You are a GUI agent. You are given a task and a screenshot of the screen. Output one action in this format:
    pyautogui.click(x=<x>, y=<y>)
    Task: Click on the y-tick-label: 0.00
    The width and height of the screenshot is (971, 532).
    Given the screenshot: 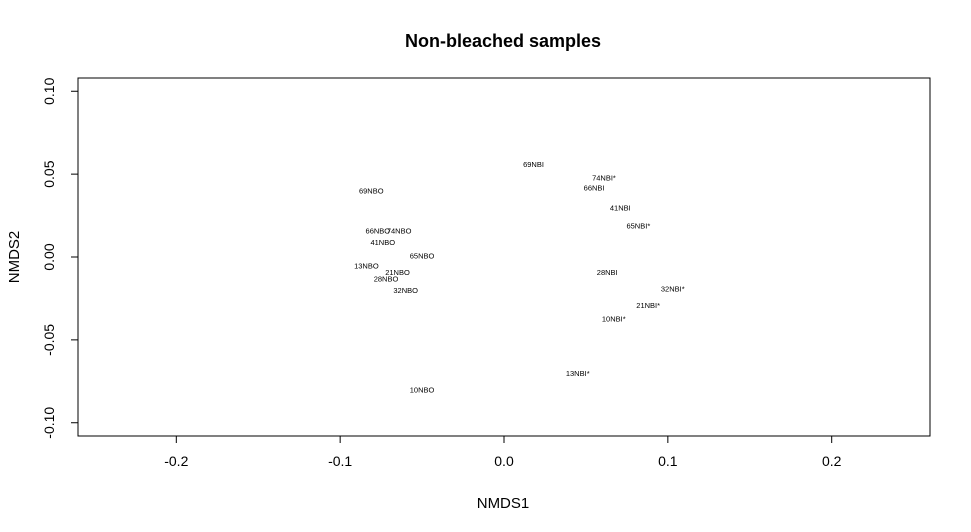 What is the action you would take?
    pyautogui.click(x=49, y=256)
    